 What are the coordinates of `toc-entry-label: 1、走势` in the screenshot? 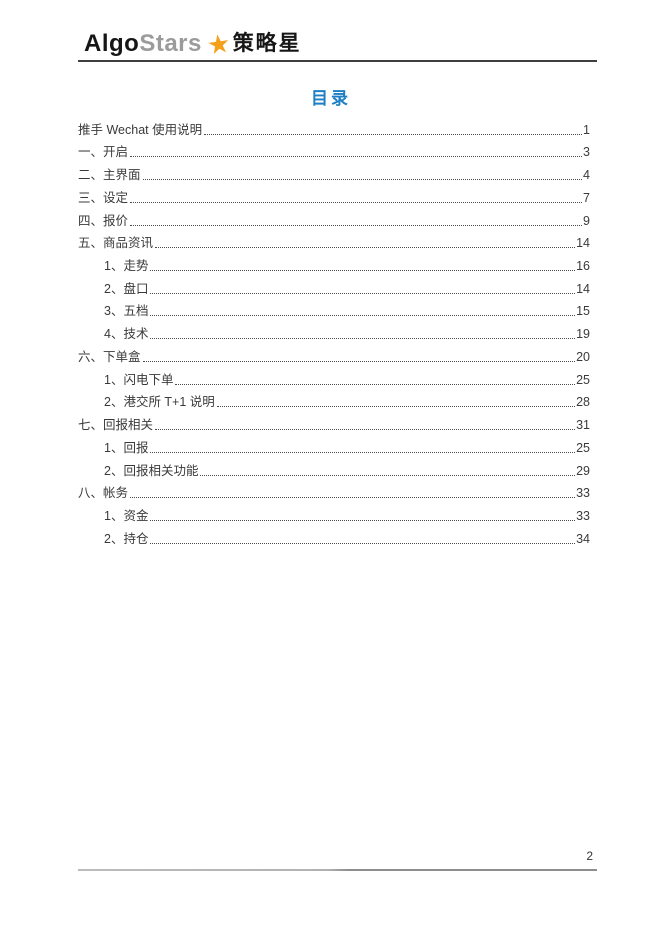 It's located at (126, 266).